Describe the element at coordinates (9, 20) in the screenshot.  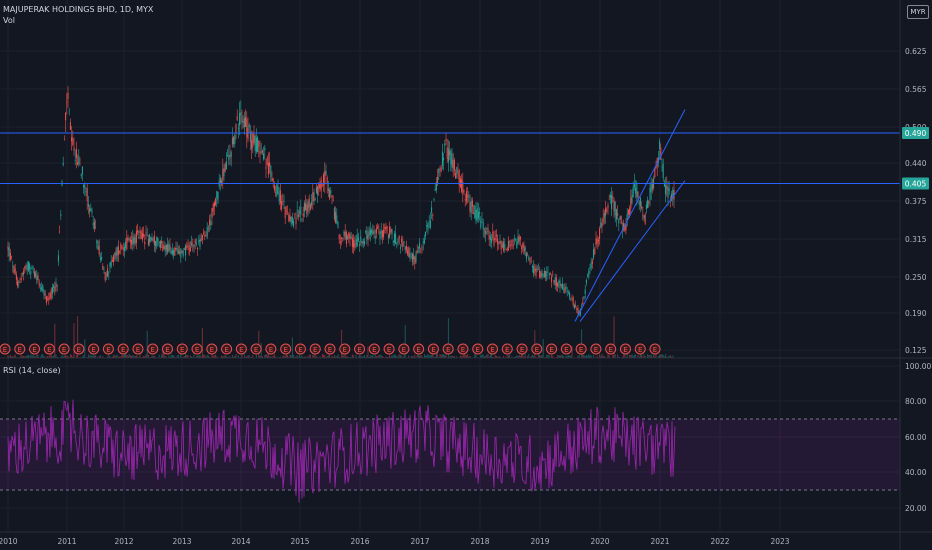
I see `volume-label: Vol` at that location.